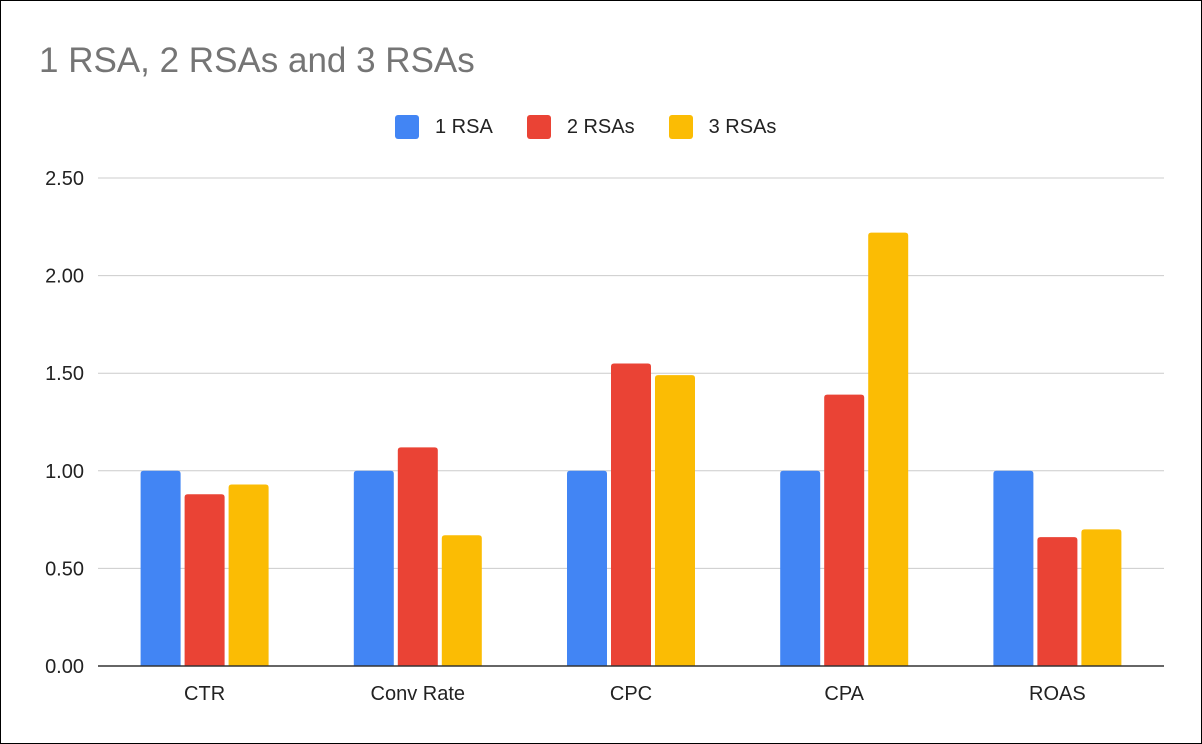  What do you see at coordinates (1057, 694) in the screenshot?
I see `x-tick-label: ROAS` at bounding box center [1057, 694].